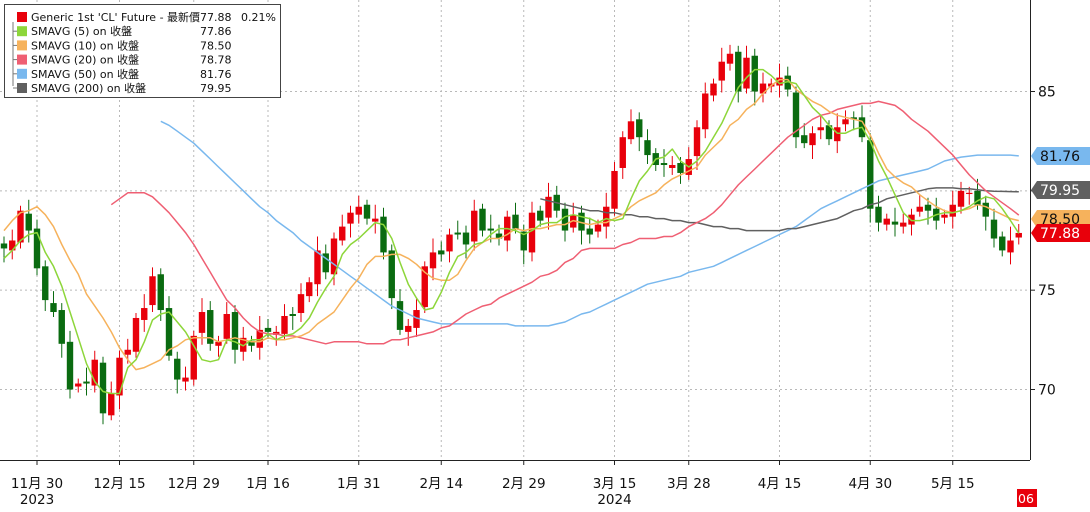 Image resolution: width=1090 pixels, height=512 pixels. I want to click on x-tick-label: 11月 30, so click(37, 484).